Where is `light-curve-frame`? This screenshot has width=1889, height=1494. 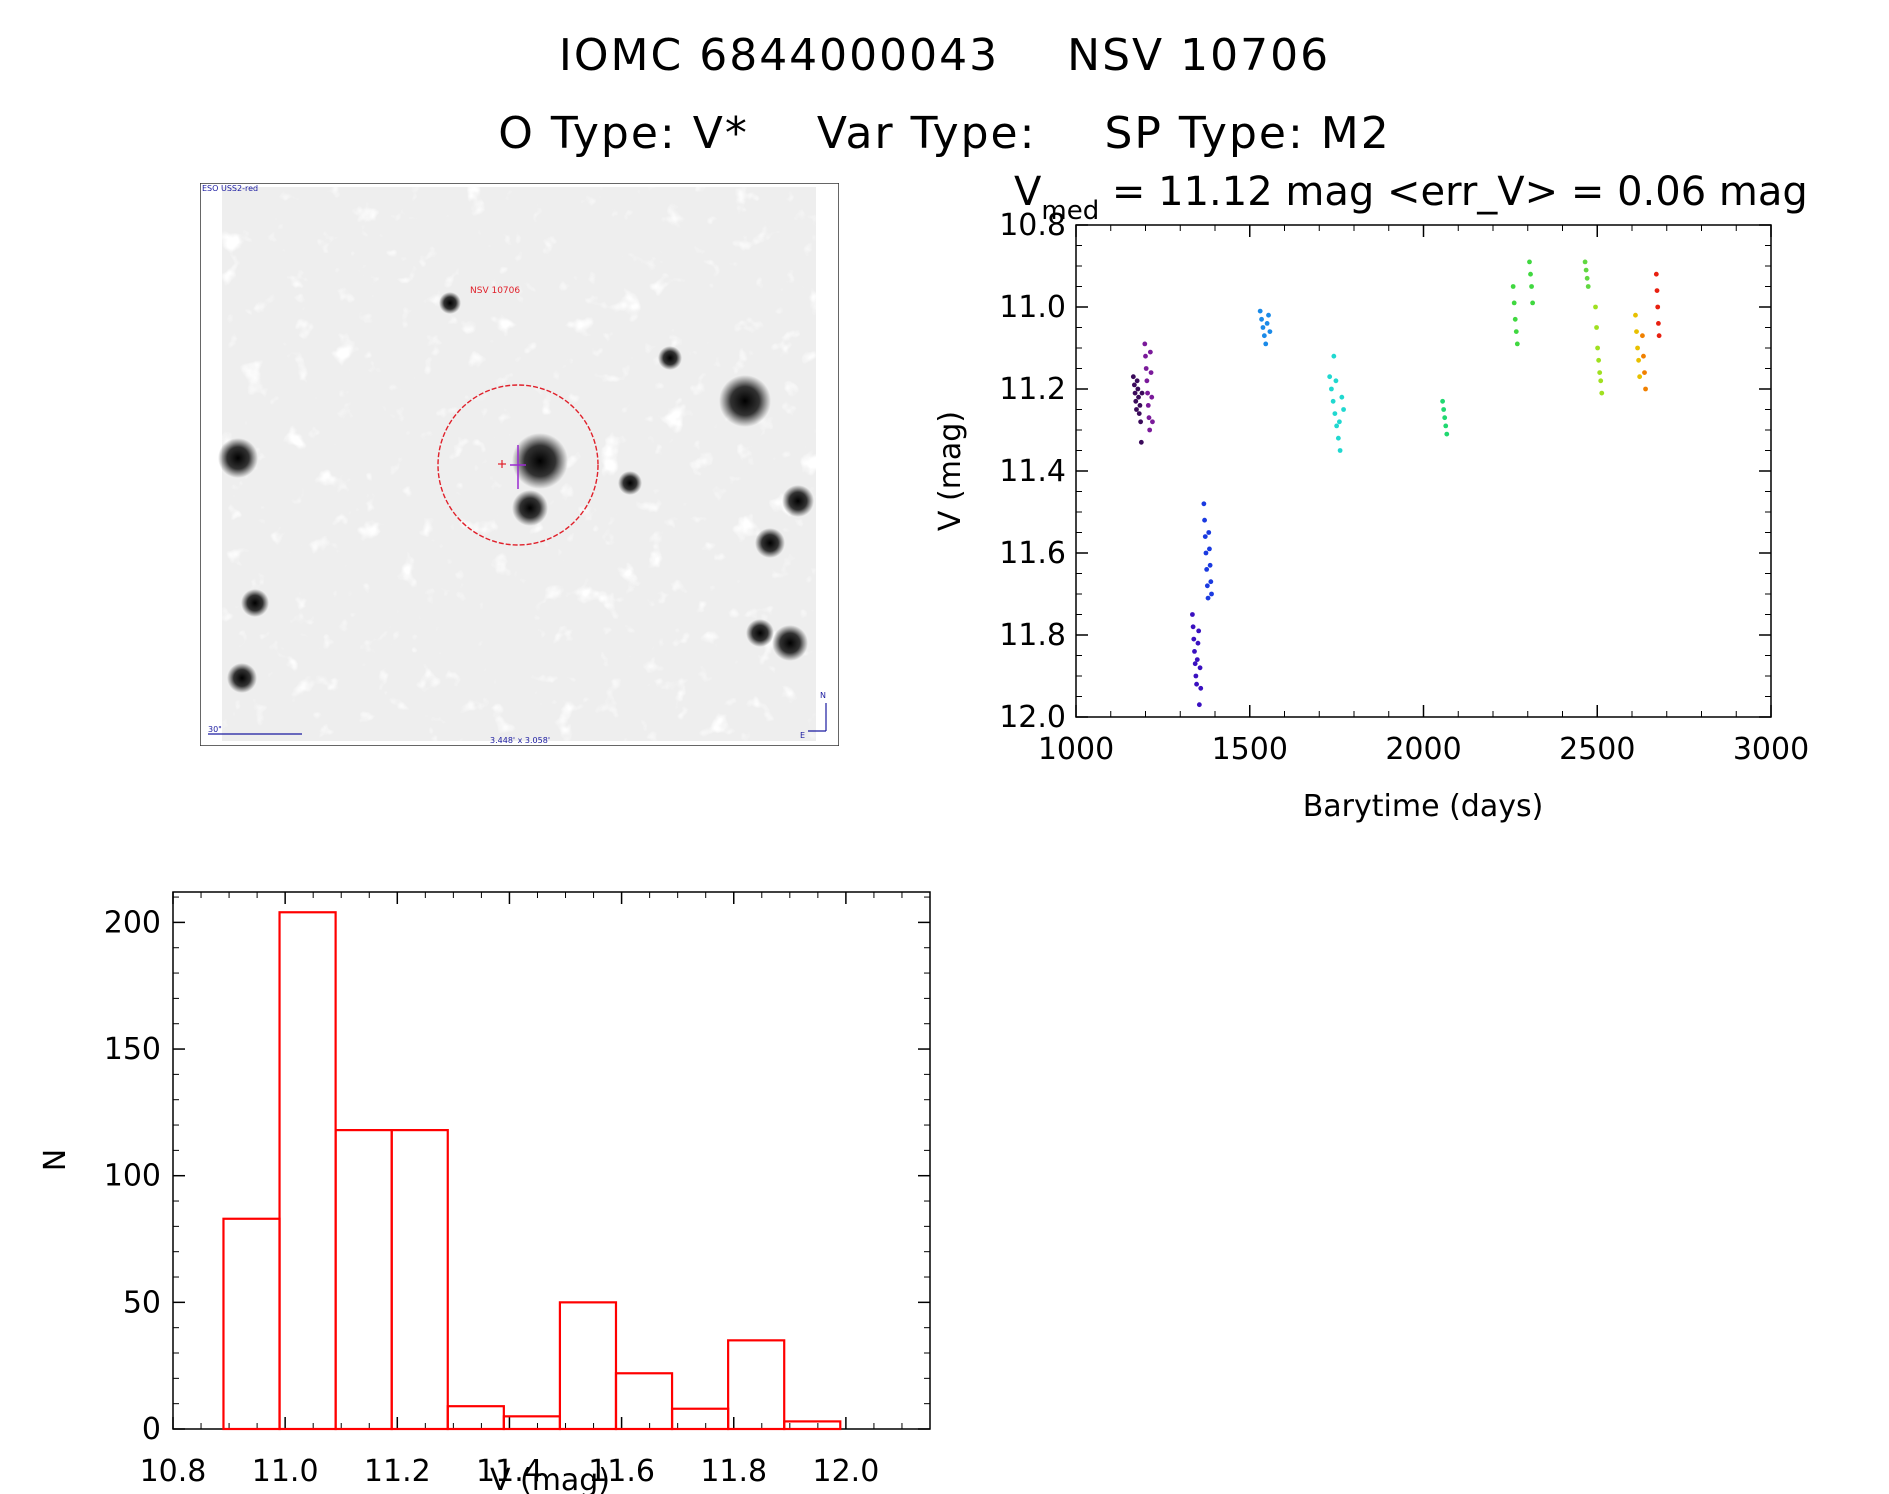 light-curve-frame is located at coordinates (1423, 471).